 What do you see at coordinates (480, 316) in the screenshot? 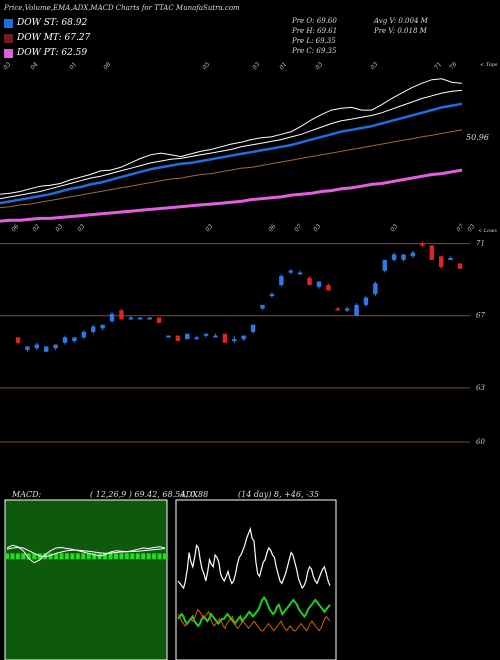
I see `price-tick-label: 67` at bounding box center [480, 316].